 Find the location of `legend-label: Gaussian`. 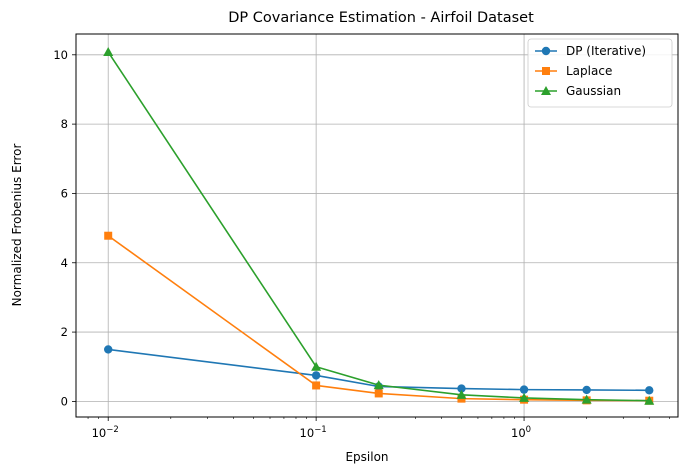

legend-label: Gaussian is located at coordinates (593, 91).